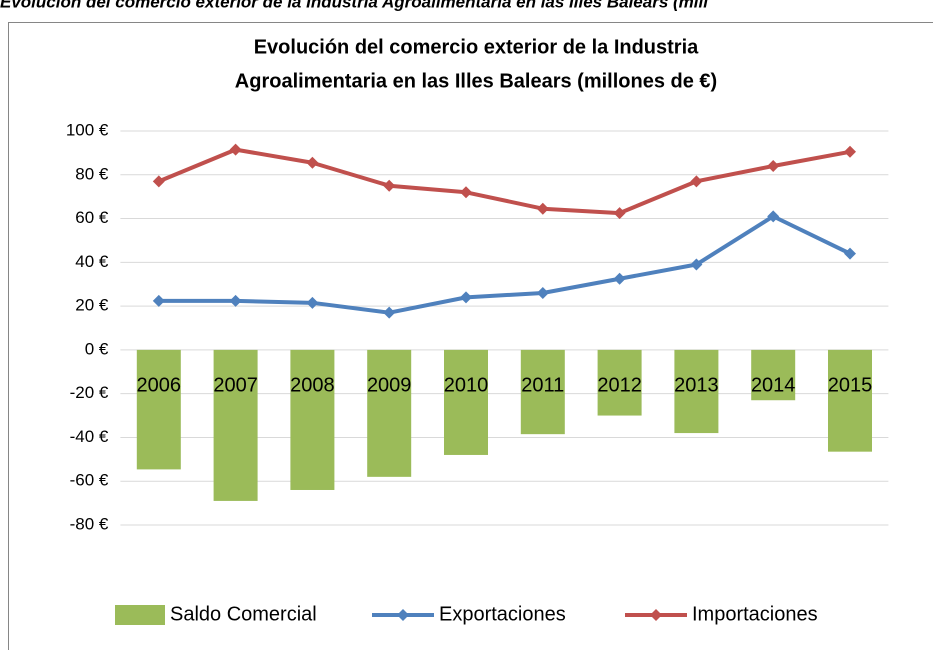 The width and height of the screenshot is (933, 650). I want to click on x-tick-label: 2014, so click(773, 385).